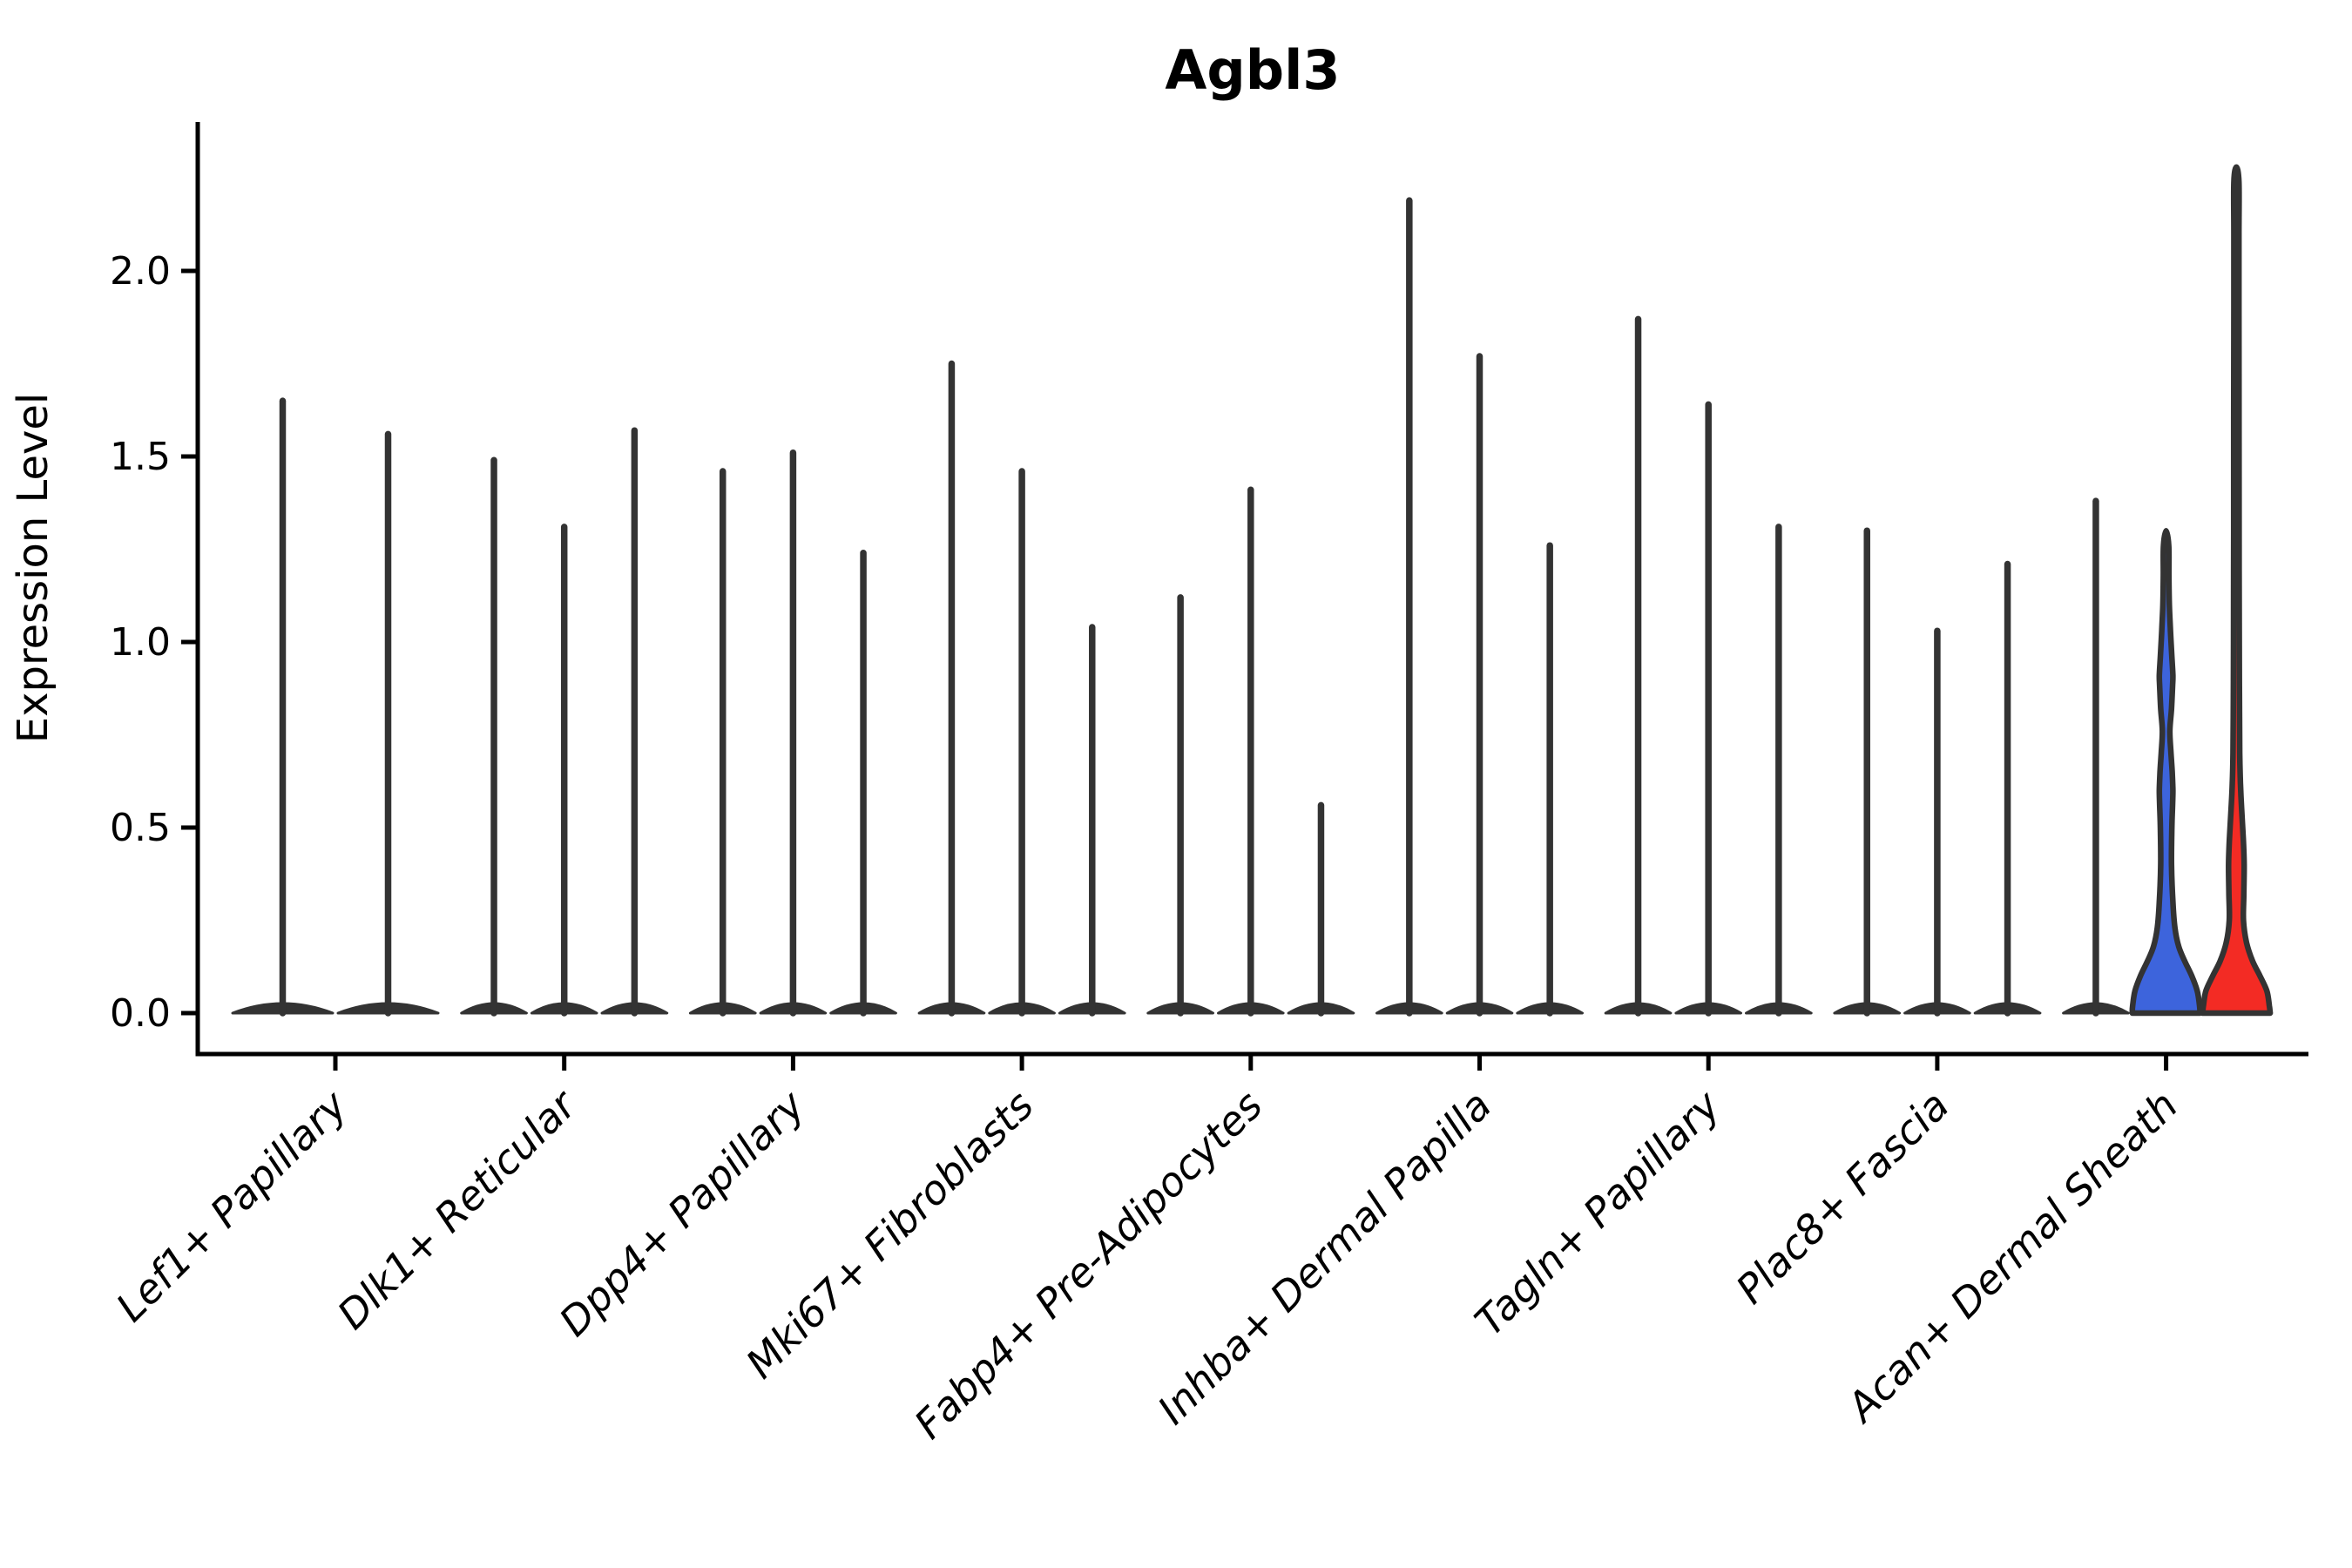 The image size is (2352, 1568). I want to click on y-tick-label: 1.5, so click(140, 457).